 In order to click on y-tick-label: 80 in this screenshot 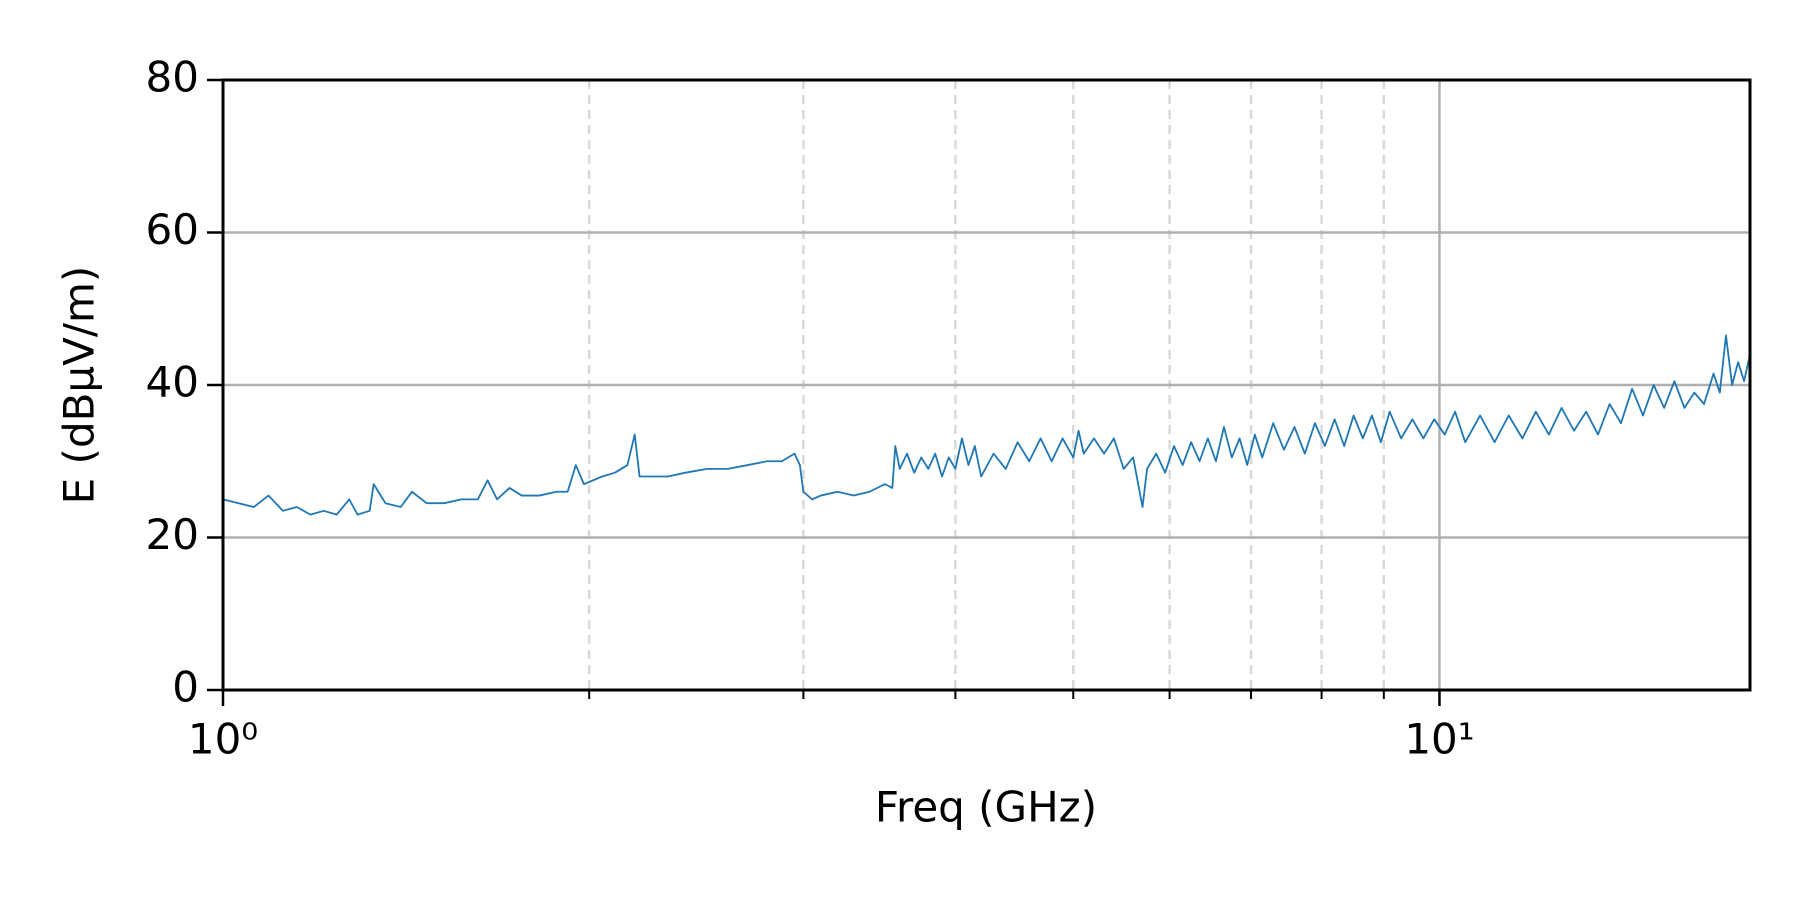, I will do `click(172, 77)`.